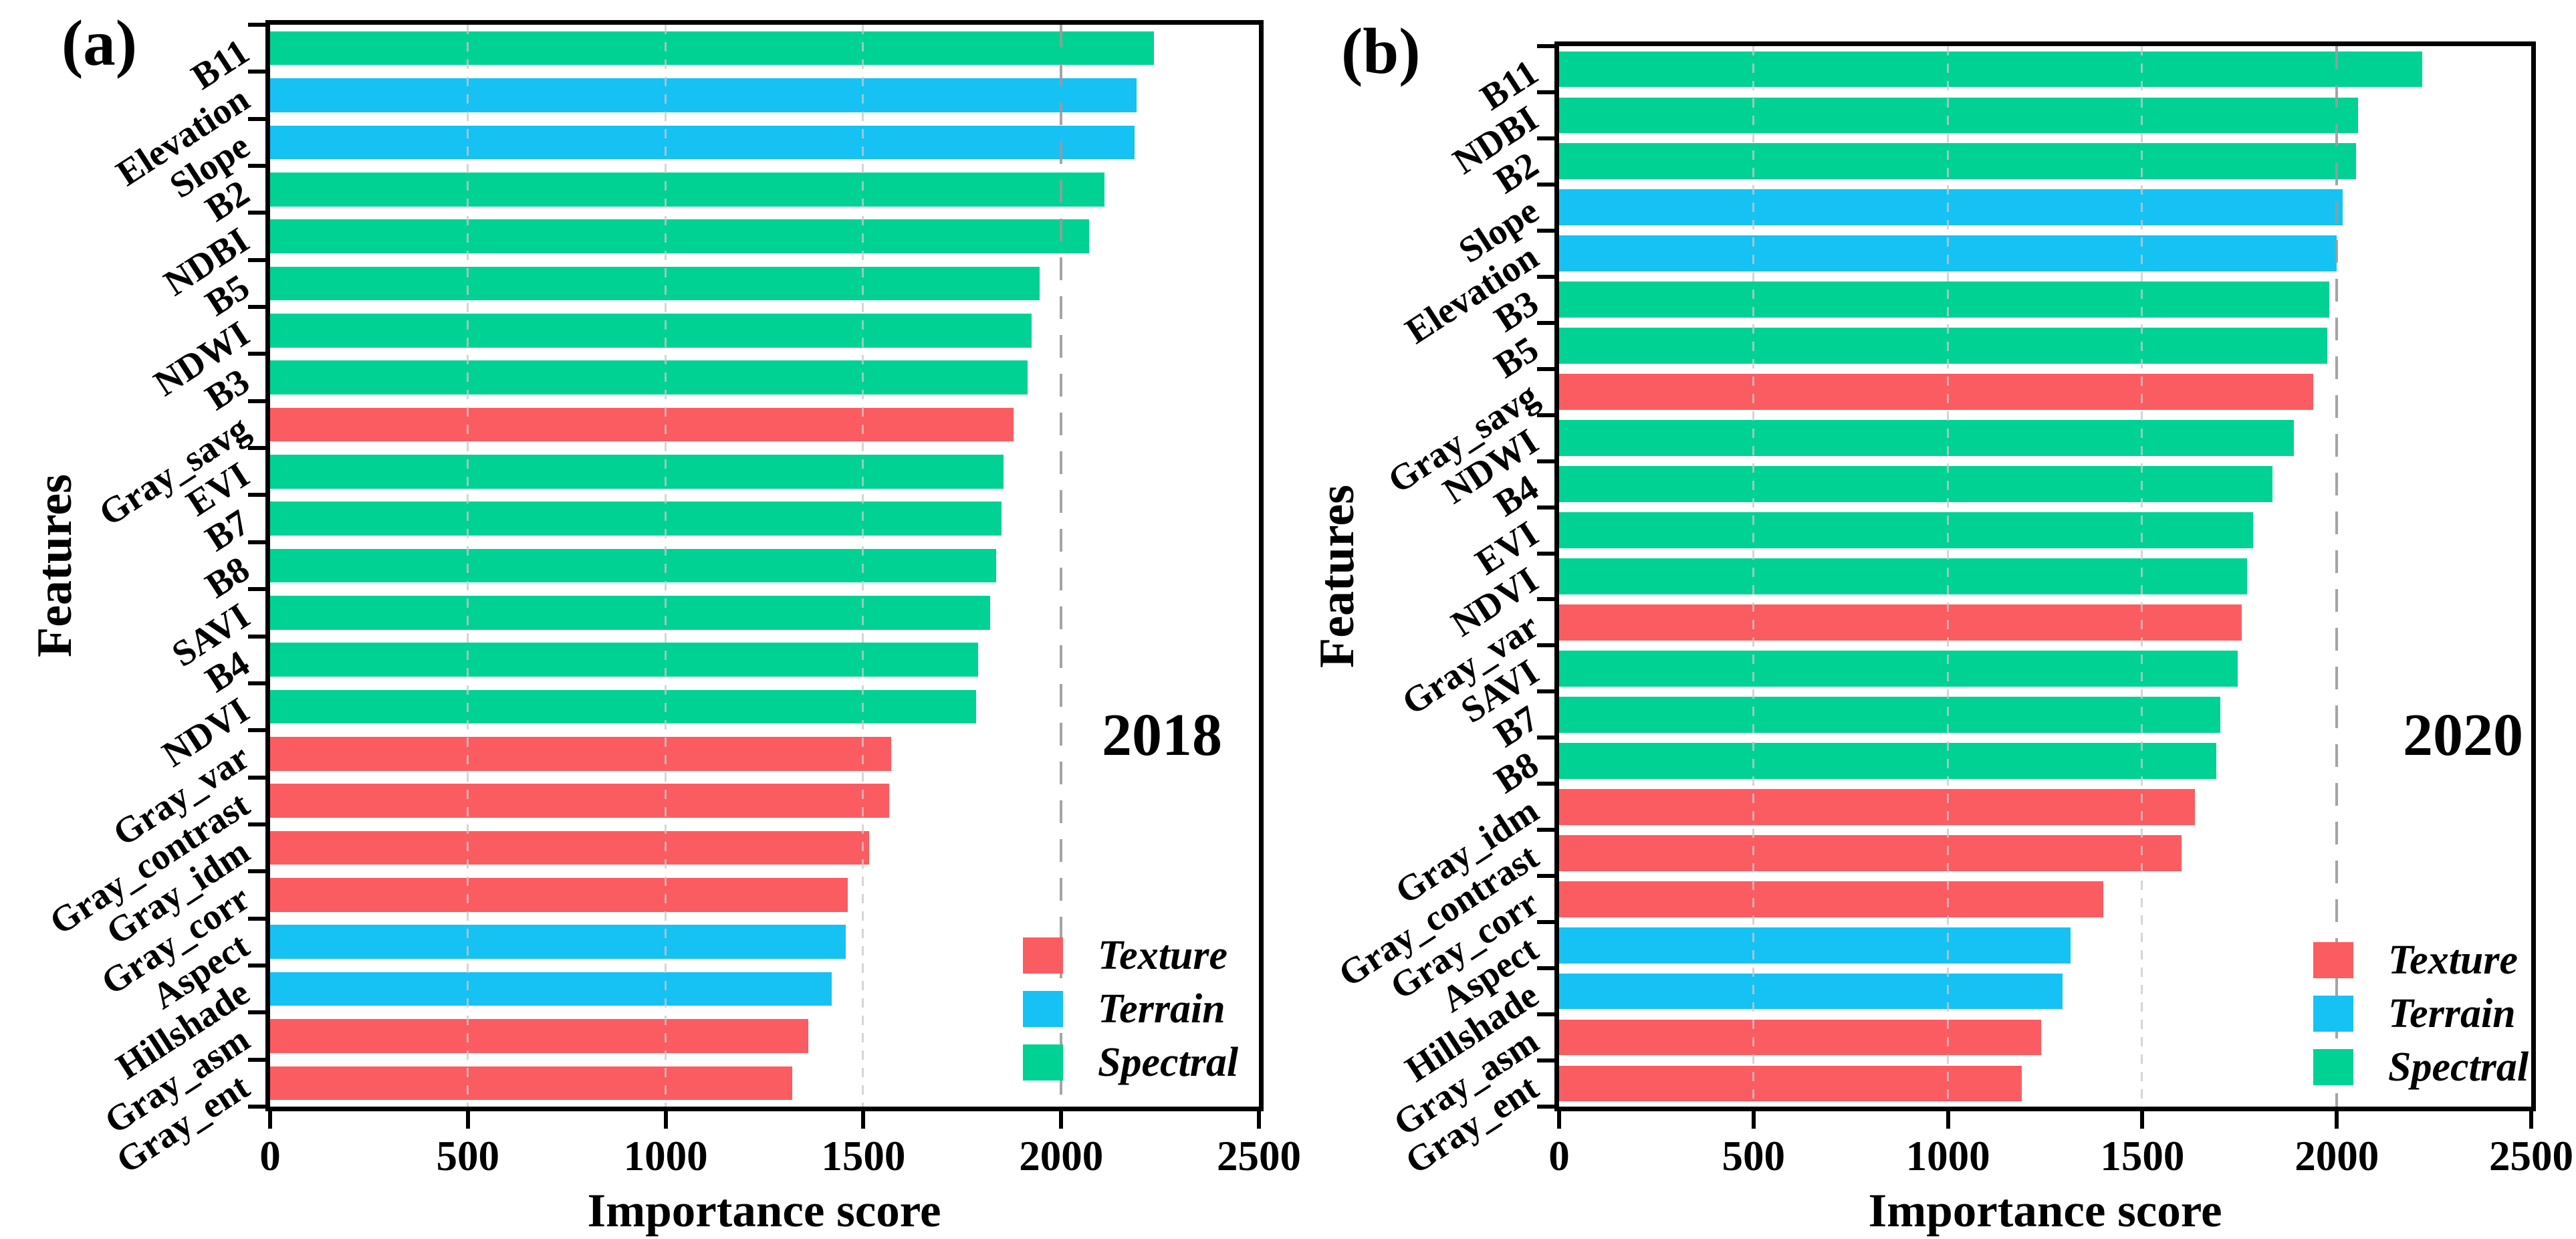  Describe the element at coordinates (468, 1156) in the screenshot. I see `x-tick-label-500: 500` at that location.